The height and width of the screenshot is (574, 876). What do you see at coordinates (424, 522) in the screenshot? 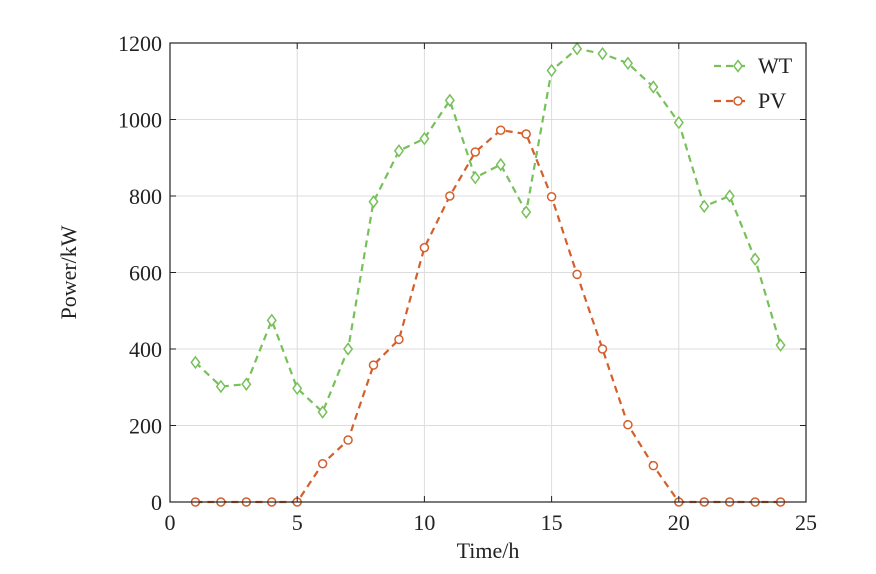
I see `x-tick-label: 10` at bounding box center [424, 522].